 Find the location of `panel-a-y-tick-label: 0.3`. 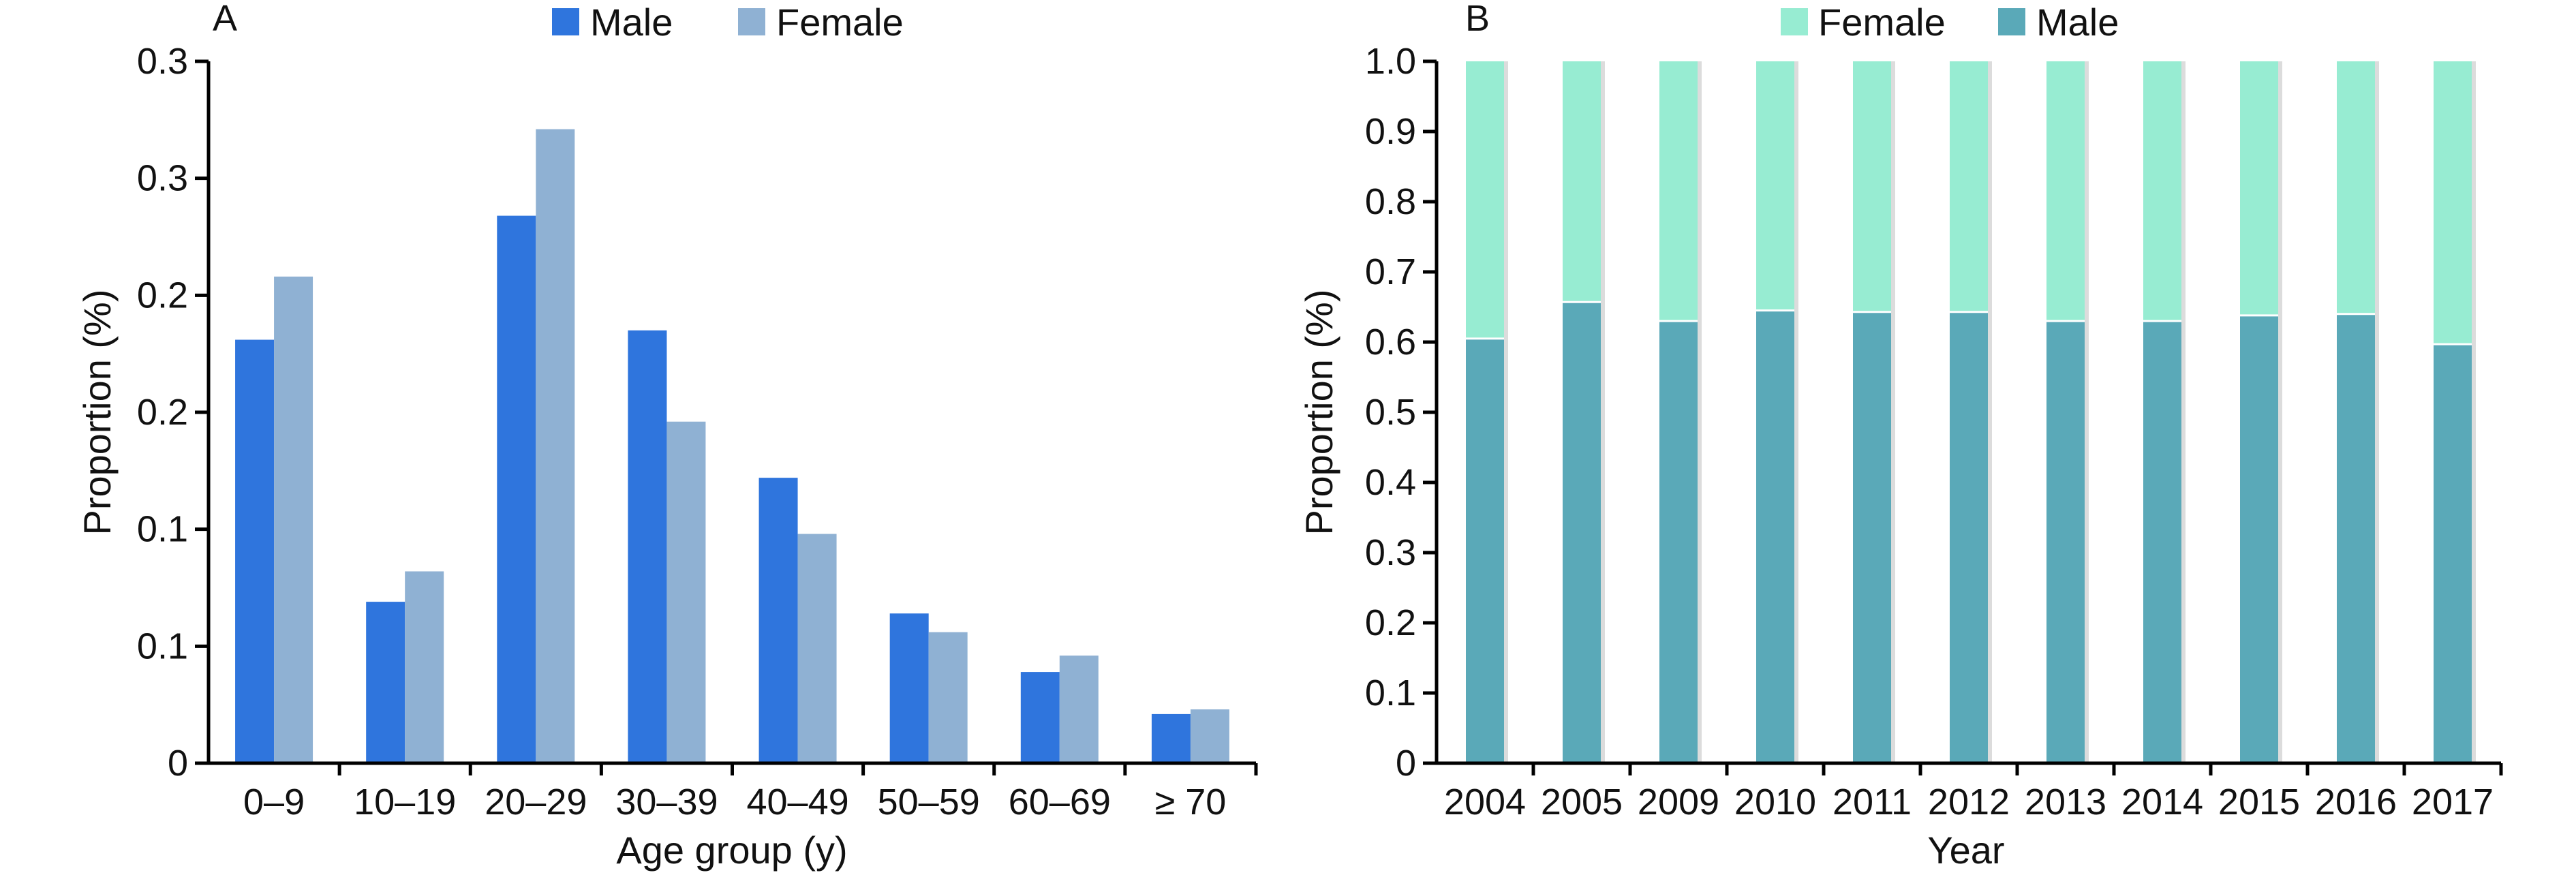

panel-a-y-tick-label: 0.3 is located at coordinates (162, 61).